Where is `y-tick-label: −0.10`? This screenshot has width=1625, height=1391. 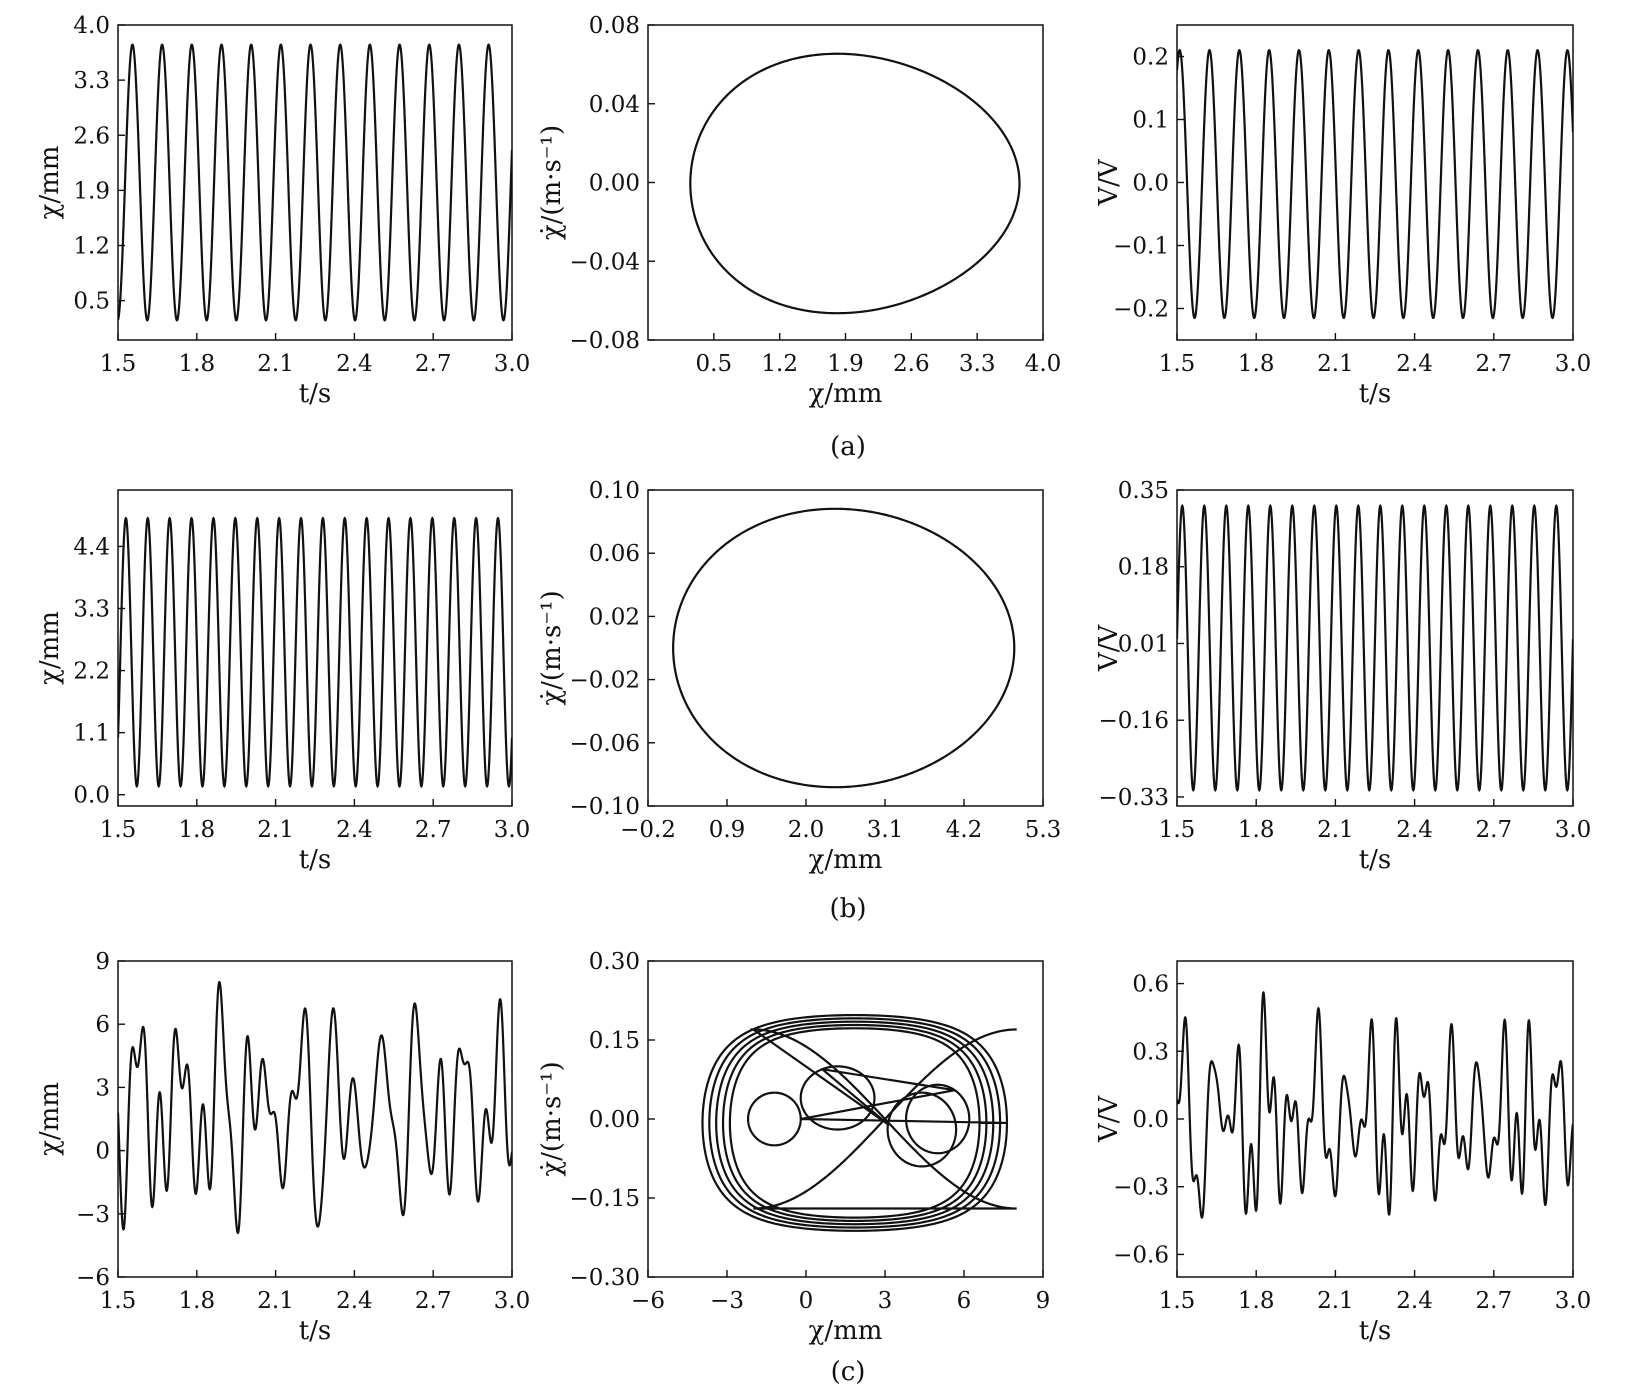 y-tick-label: −0.10 is located at coordinates (605, 807).